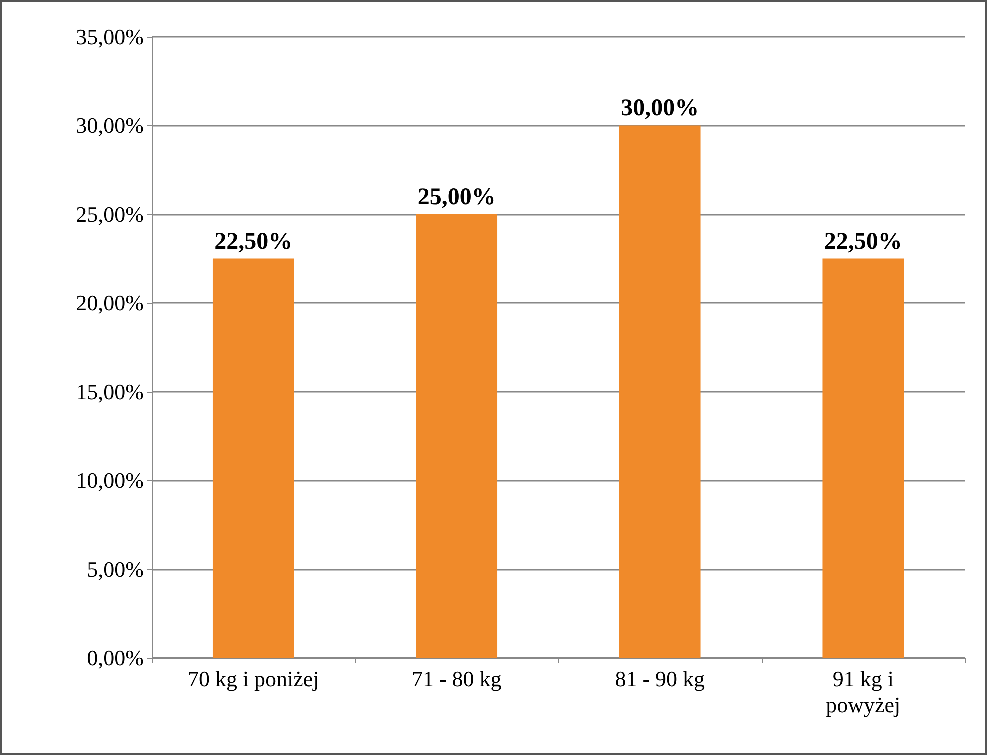 The image size is (987, 755). What do you see at coordinates (863, 692) in the screenshot?
I see `x-tick-label: 91 kg i powyżej` at bounding box center [863, 692].